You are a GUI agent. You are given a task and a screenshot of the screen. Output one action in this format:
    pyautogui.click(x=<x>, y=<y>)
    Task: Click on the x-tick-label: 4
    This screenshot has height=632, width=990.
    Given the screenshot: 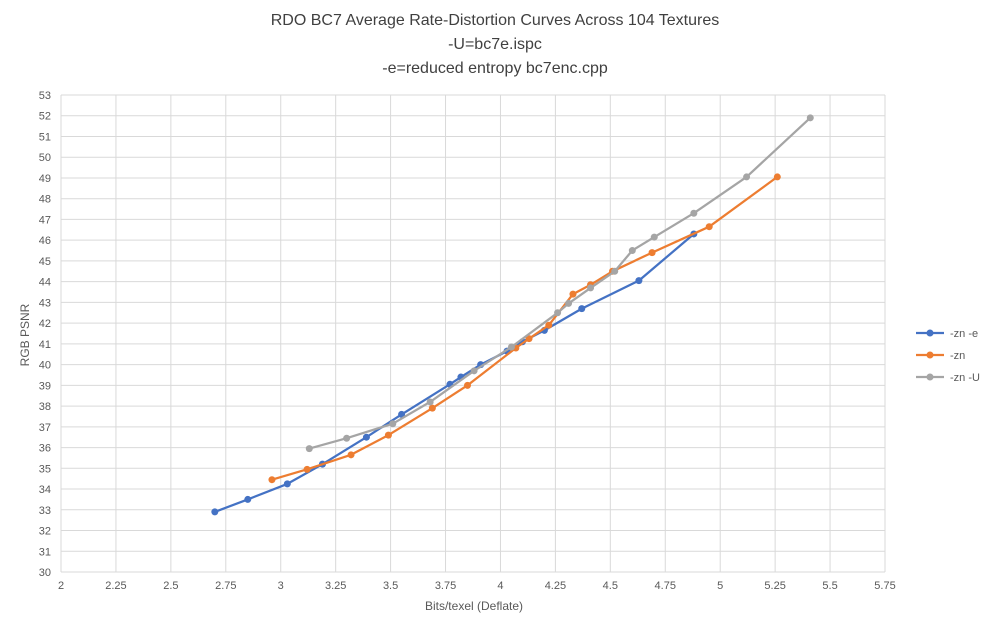 What is the action you would take?
    pyautogui.click(x=500, y=586)
    